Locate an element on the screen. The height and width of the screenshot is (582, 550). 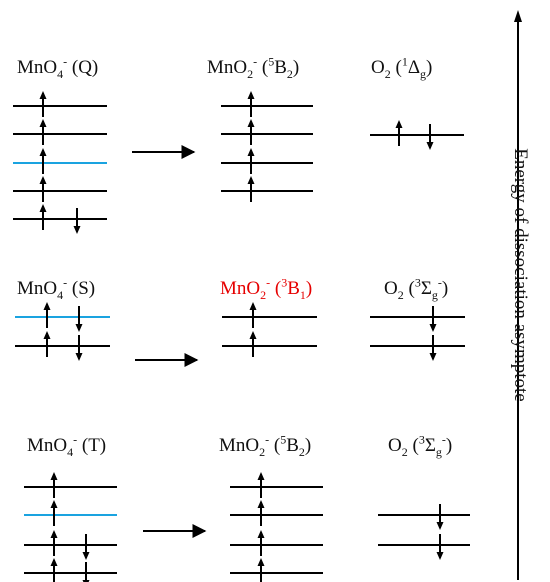
energy-axis-arrowhead is located at coordinates (518, 16).